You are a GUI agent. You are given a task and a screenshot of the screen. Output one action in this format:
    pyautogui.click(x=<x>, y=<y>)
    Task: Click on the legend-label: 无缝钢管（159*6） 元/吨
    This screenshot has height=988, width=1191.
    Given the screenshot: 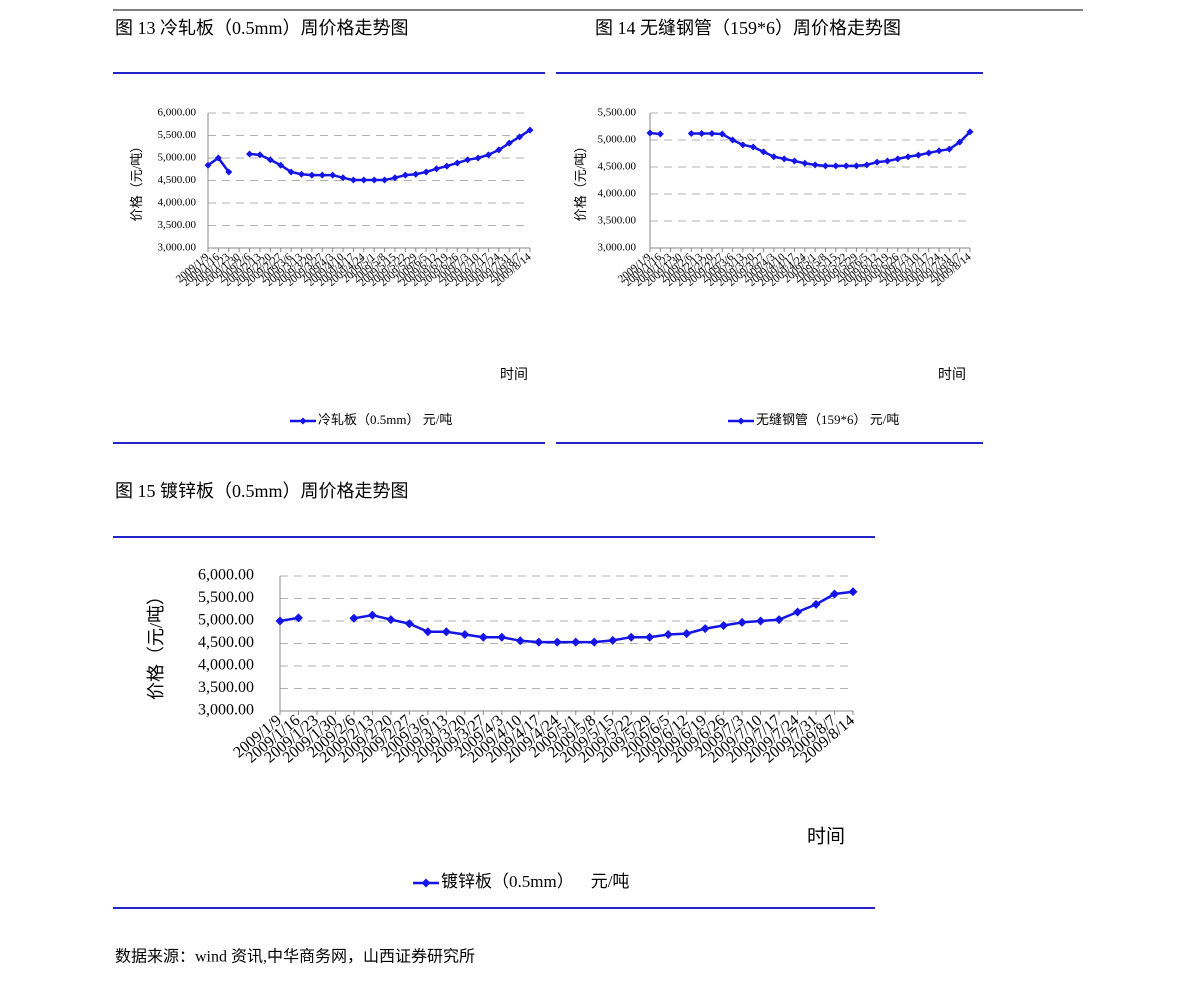 What is the action you would take?
    pyautogui.click(x=827, y=419)
    